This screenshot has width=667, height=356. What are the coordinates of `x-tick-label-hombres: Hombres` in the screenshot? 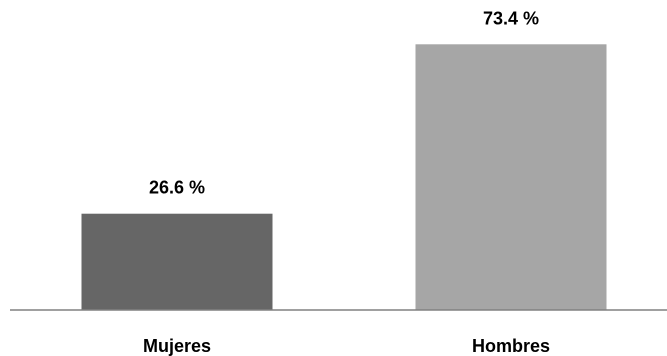 It's located at (511, 346).